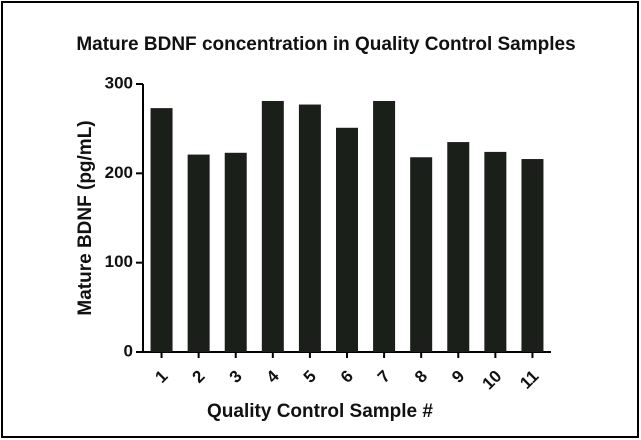 The image size is (641, 440). Describe the element at coordinates (421, 377) in the screenshot. I see `x-tick-label: 8` at that location.